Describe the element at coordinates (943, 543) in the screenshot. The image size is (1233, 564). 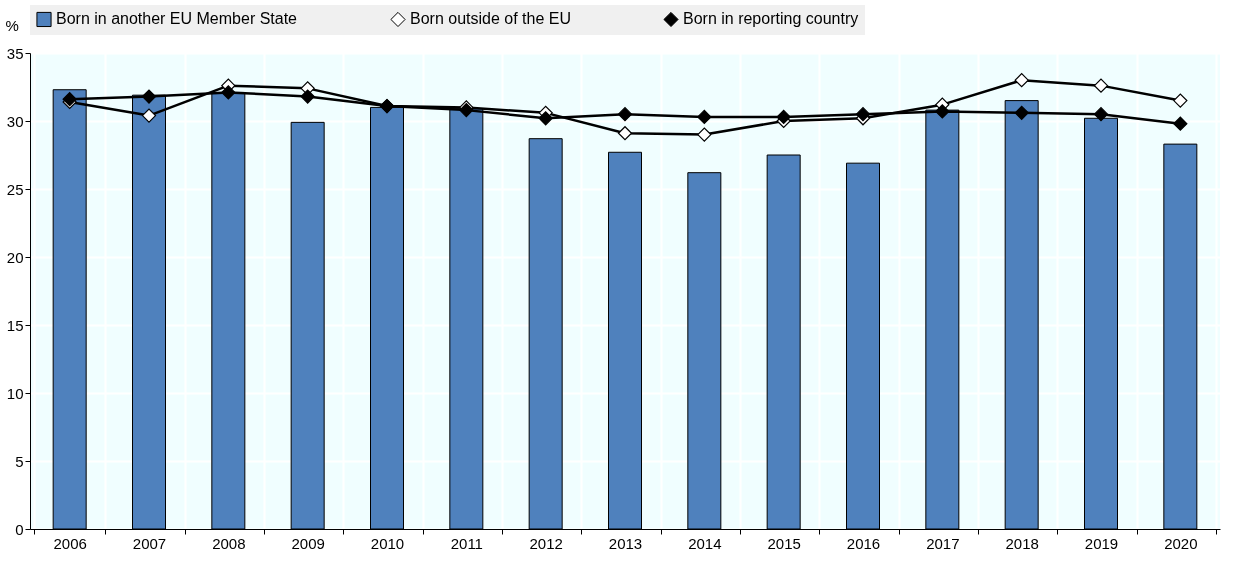
I see `x-tick-label: 2017` at that location.